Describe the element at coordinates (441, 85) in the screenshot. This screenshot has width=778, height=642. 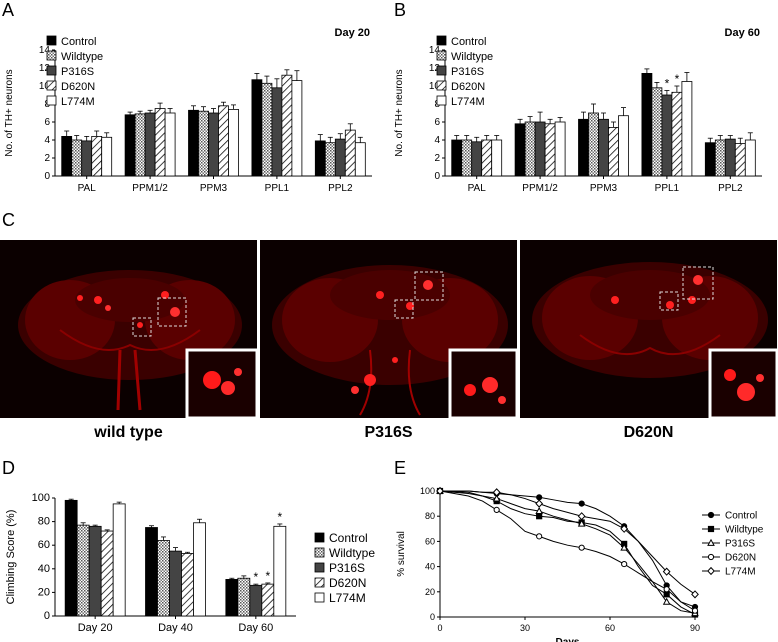
I see `legend-swatch-d620n` at that location.